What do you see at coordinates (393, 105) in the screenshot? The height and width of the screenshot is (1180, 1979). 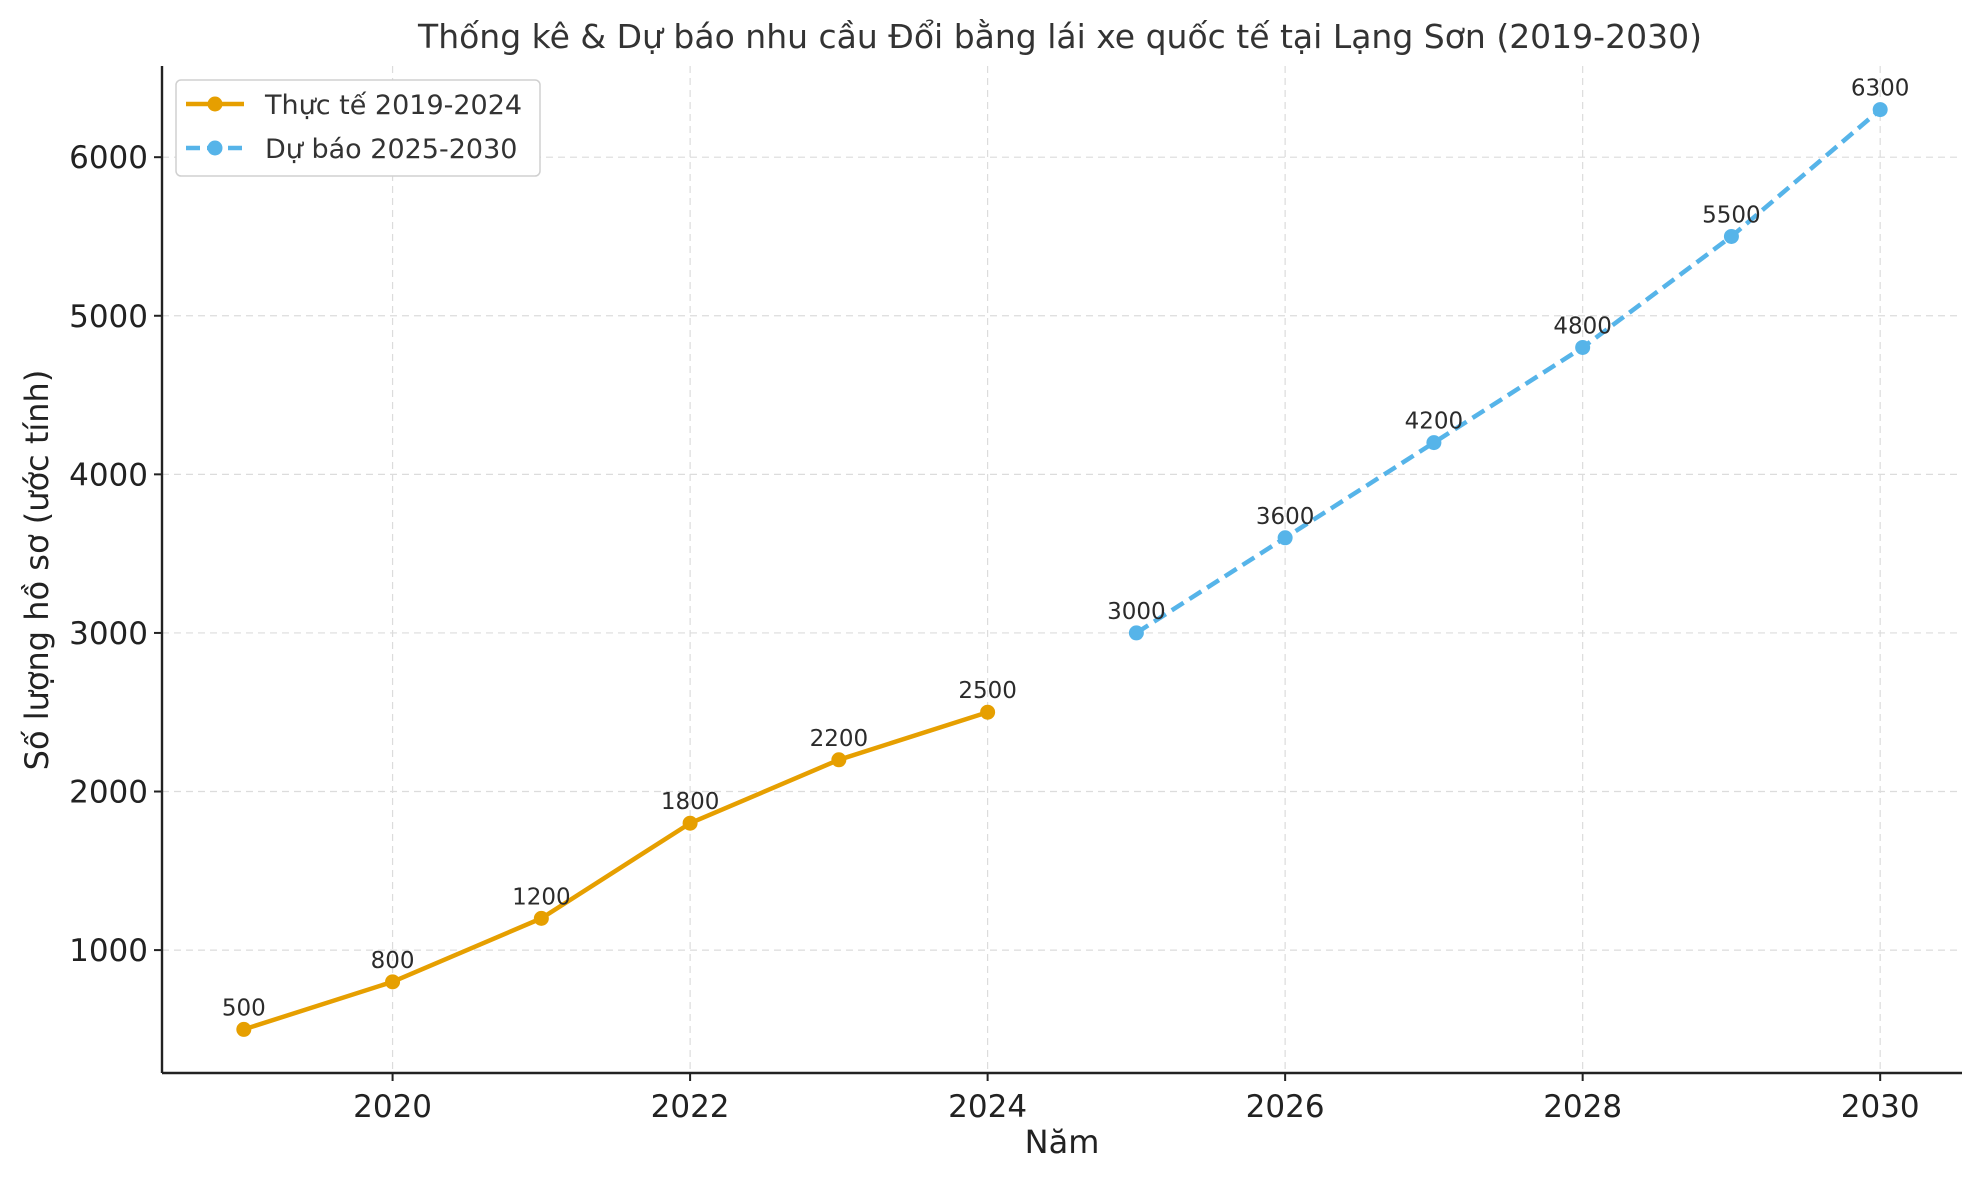 I see `legend-label-actual: Thực tế 2019-2024` at bounding box center [393, 105].